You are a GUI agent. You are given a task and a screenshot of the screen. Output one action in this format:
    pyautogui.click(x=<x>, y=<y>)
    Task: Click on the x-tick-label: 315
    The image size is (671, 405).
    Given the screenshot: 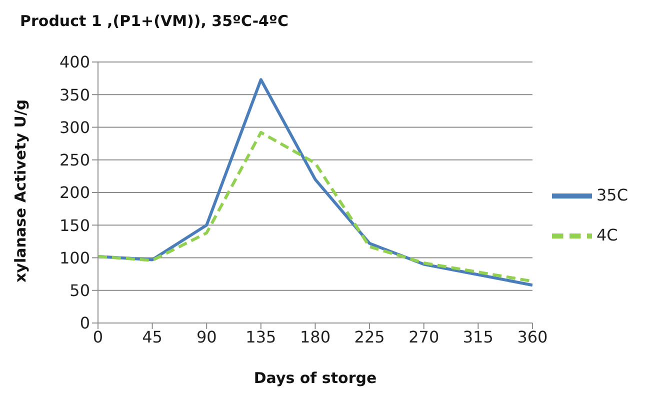 What is the action you would take?
    pyautogui.click(x=478, y=336)
    